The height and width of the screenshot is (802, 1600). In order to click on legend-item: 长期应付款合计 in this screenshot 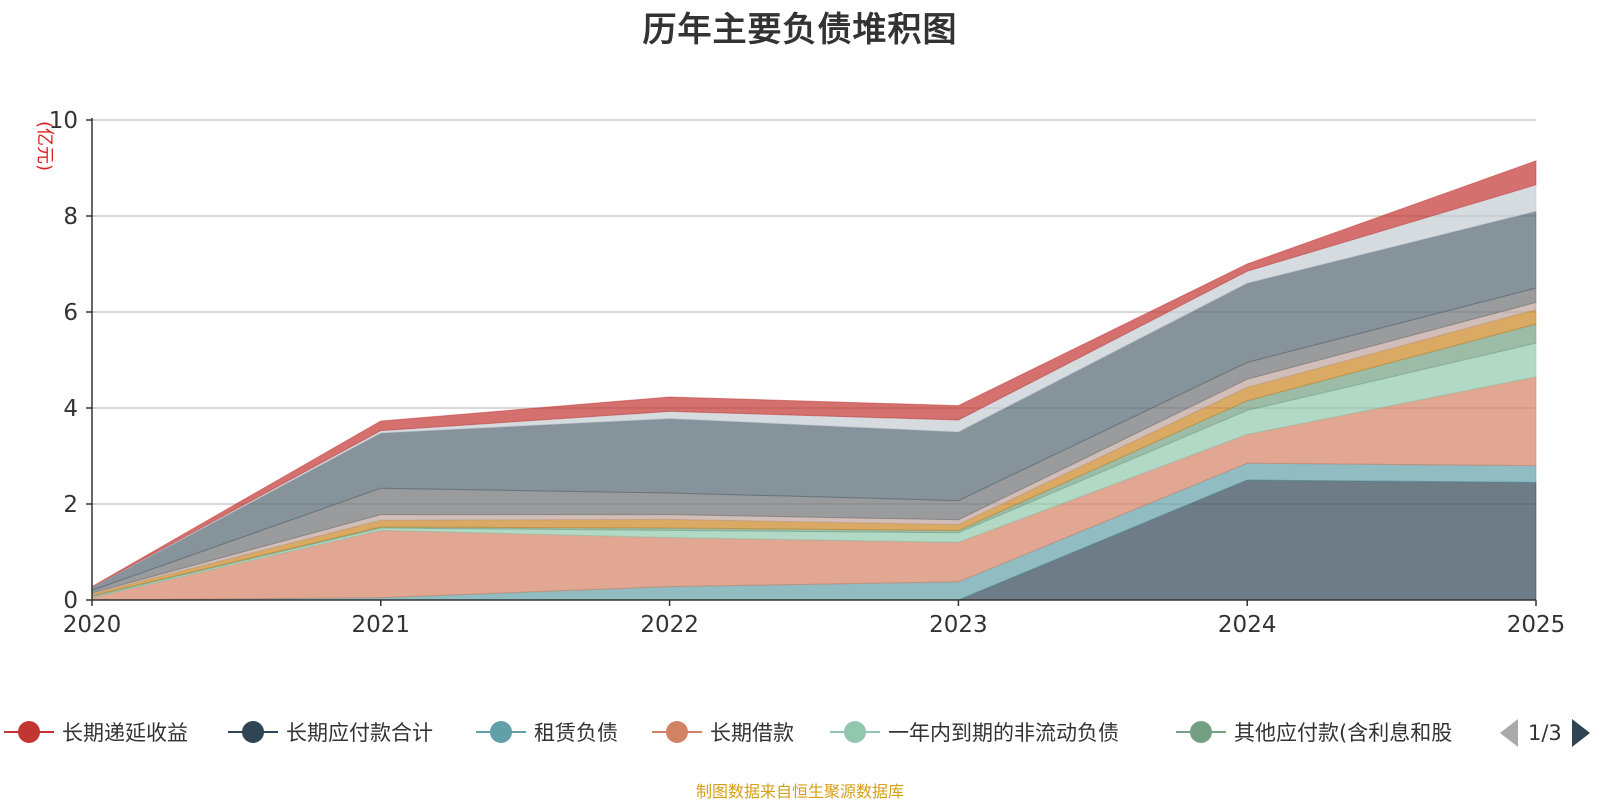, I will do `click(330, 732)`.